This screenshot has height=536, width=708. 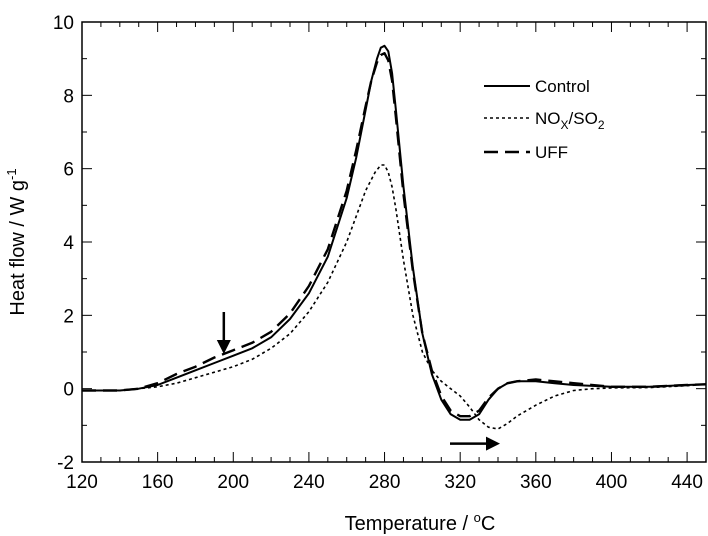 I want to click on x-tick-label: 160, so click(x=158, y=482).